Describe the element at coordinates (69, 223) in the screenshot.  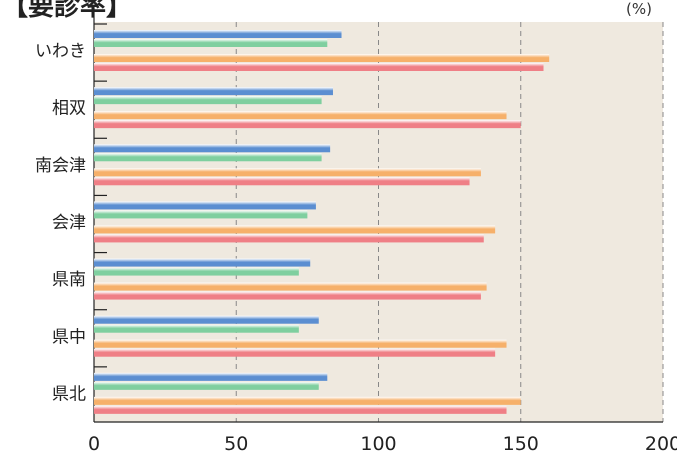
I see `category-label: 会津` at that location.